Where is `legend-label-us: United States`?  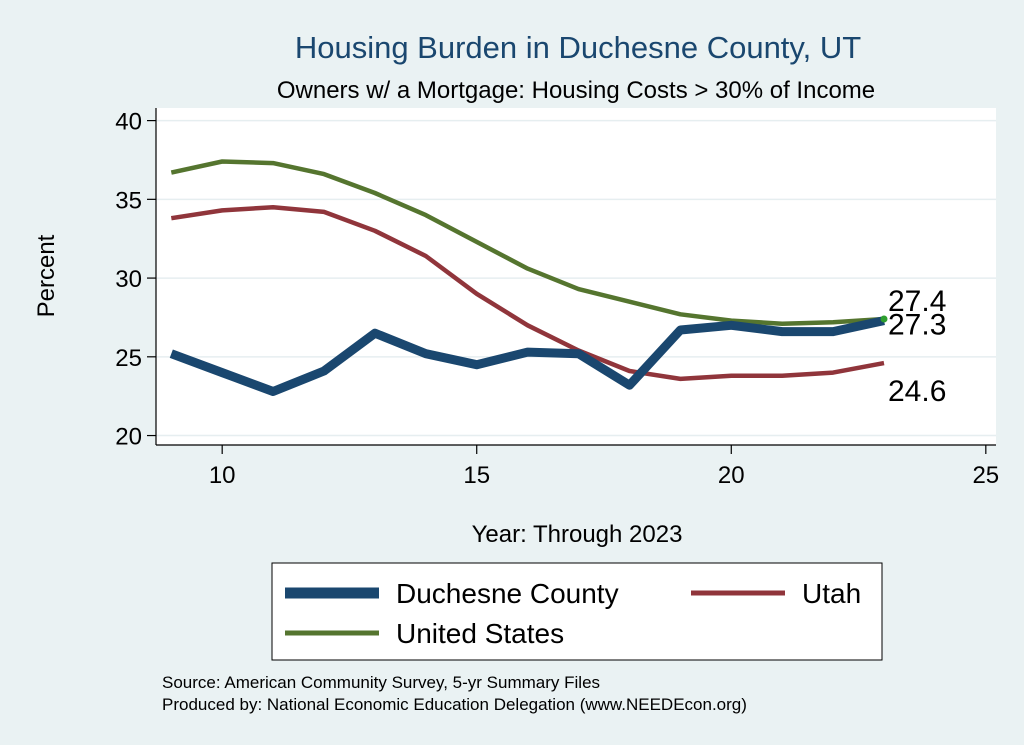 legend-label-us: United States is located at coordinates (480, 633).